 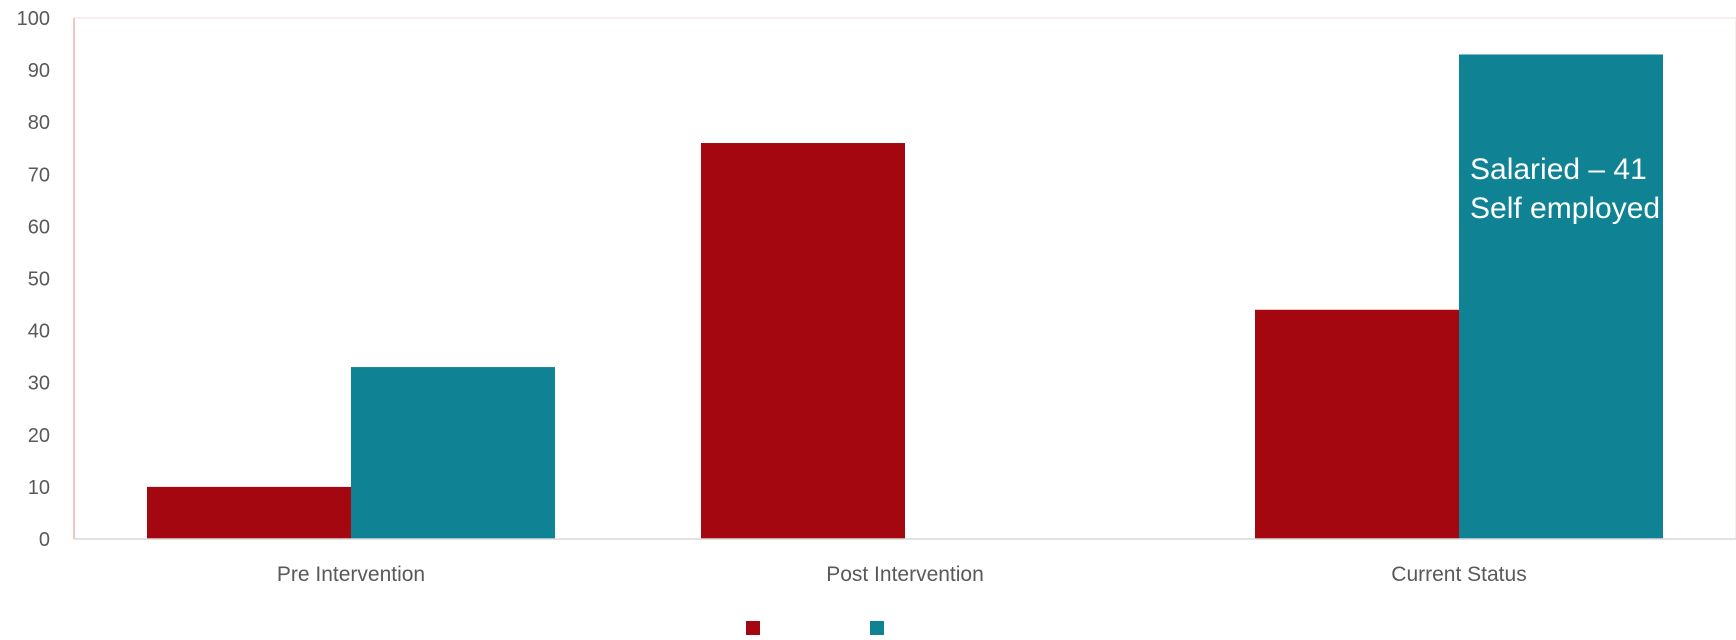 I want to click on y-tick-label: 90, so click(x=39, y=71).